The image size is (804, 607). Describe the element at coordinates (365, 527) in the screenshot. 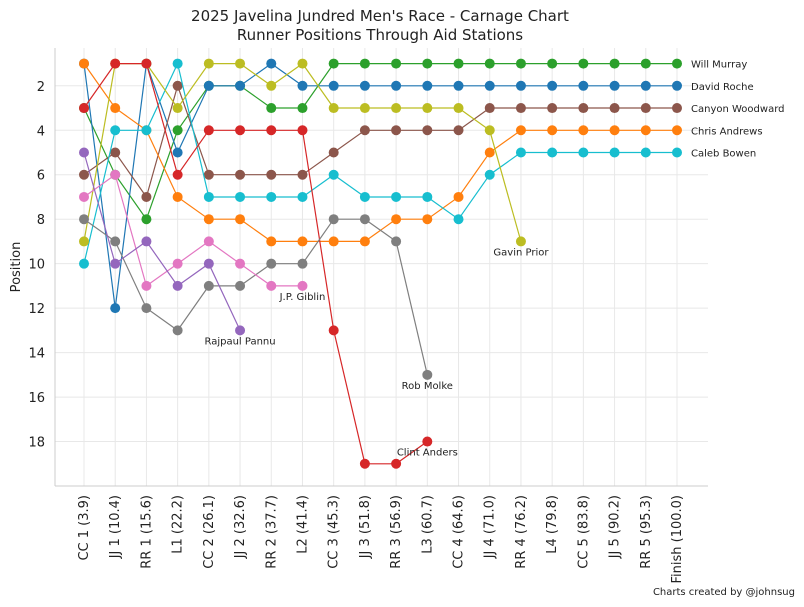

I see `x-tick-label: JJ 3 (51.8)` at that location.